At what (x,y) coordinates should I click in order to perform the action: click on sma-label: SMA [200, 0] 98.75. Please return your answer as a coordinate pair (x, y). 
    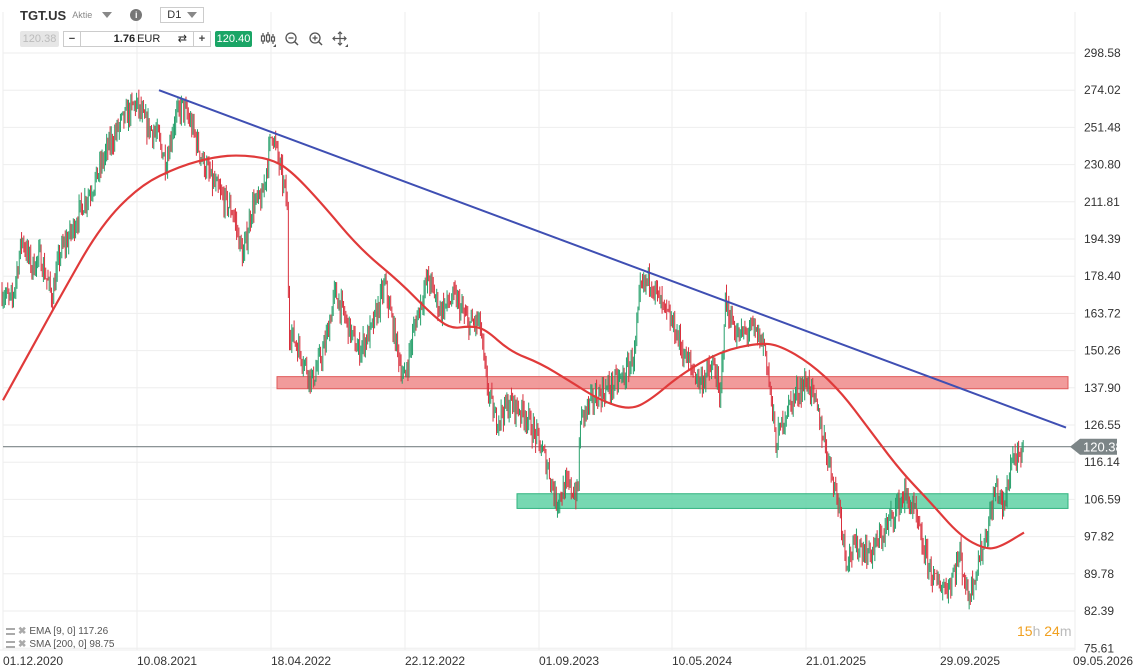
    Looking at the image, I should click on (72, 644).